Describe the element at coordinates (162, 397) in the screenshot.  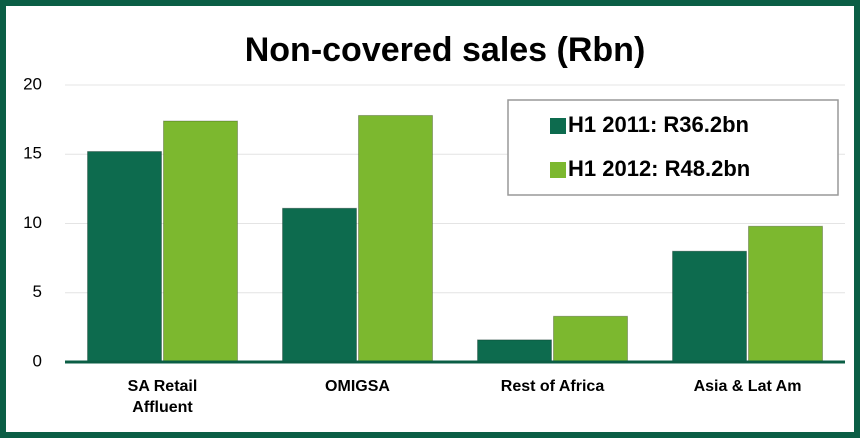
I see `x-tick-label: SA Retail Affluent` at that location.